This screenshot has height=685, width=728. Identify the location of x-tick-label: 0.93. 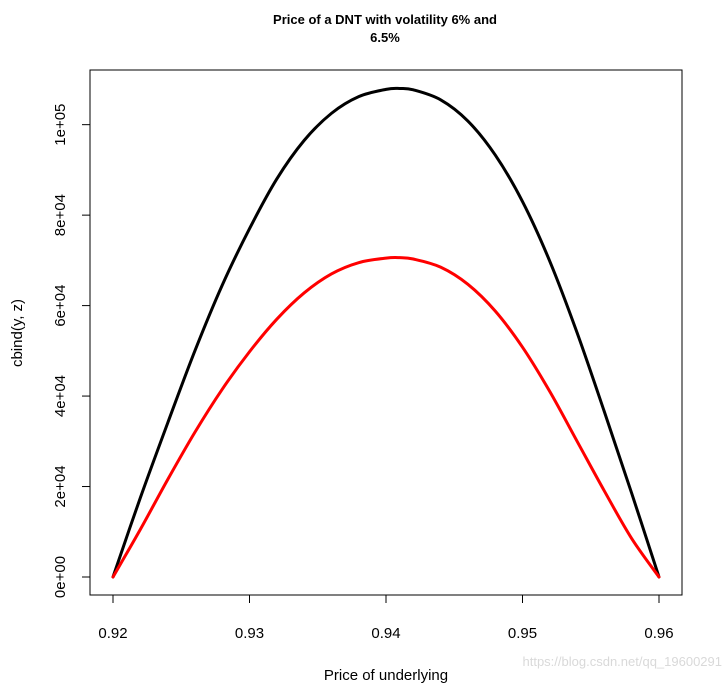
(249, 633).